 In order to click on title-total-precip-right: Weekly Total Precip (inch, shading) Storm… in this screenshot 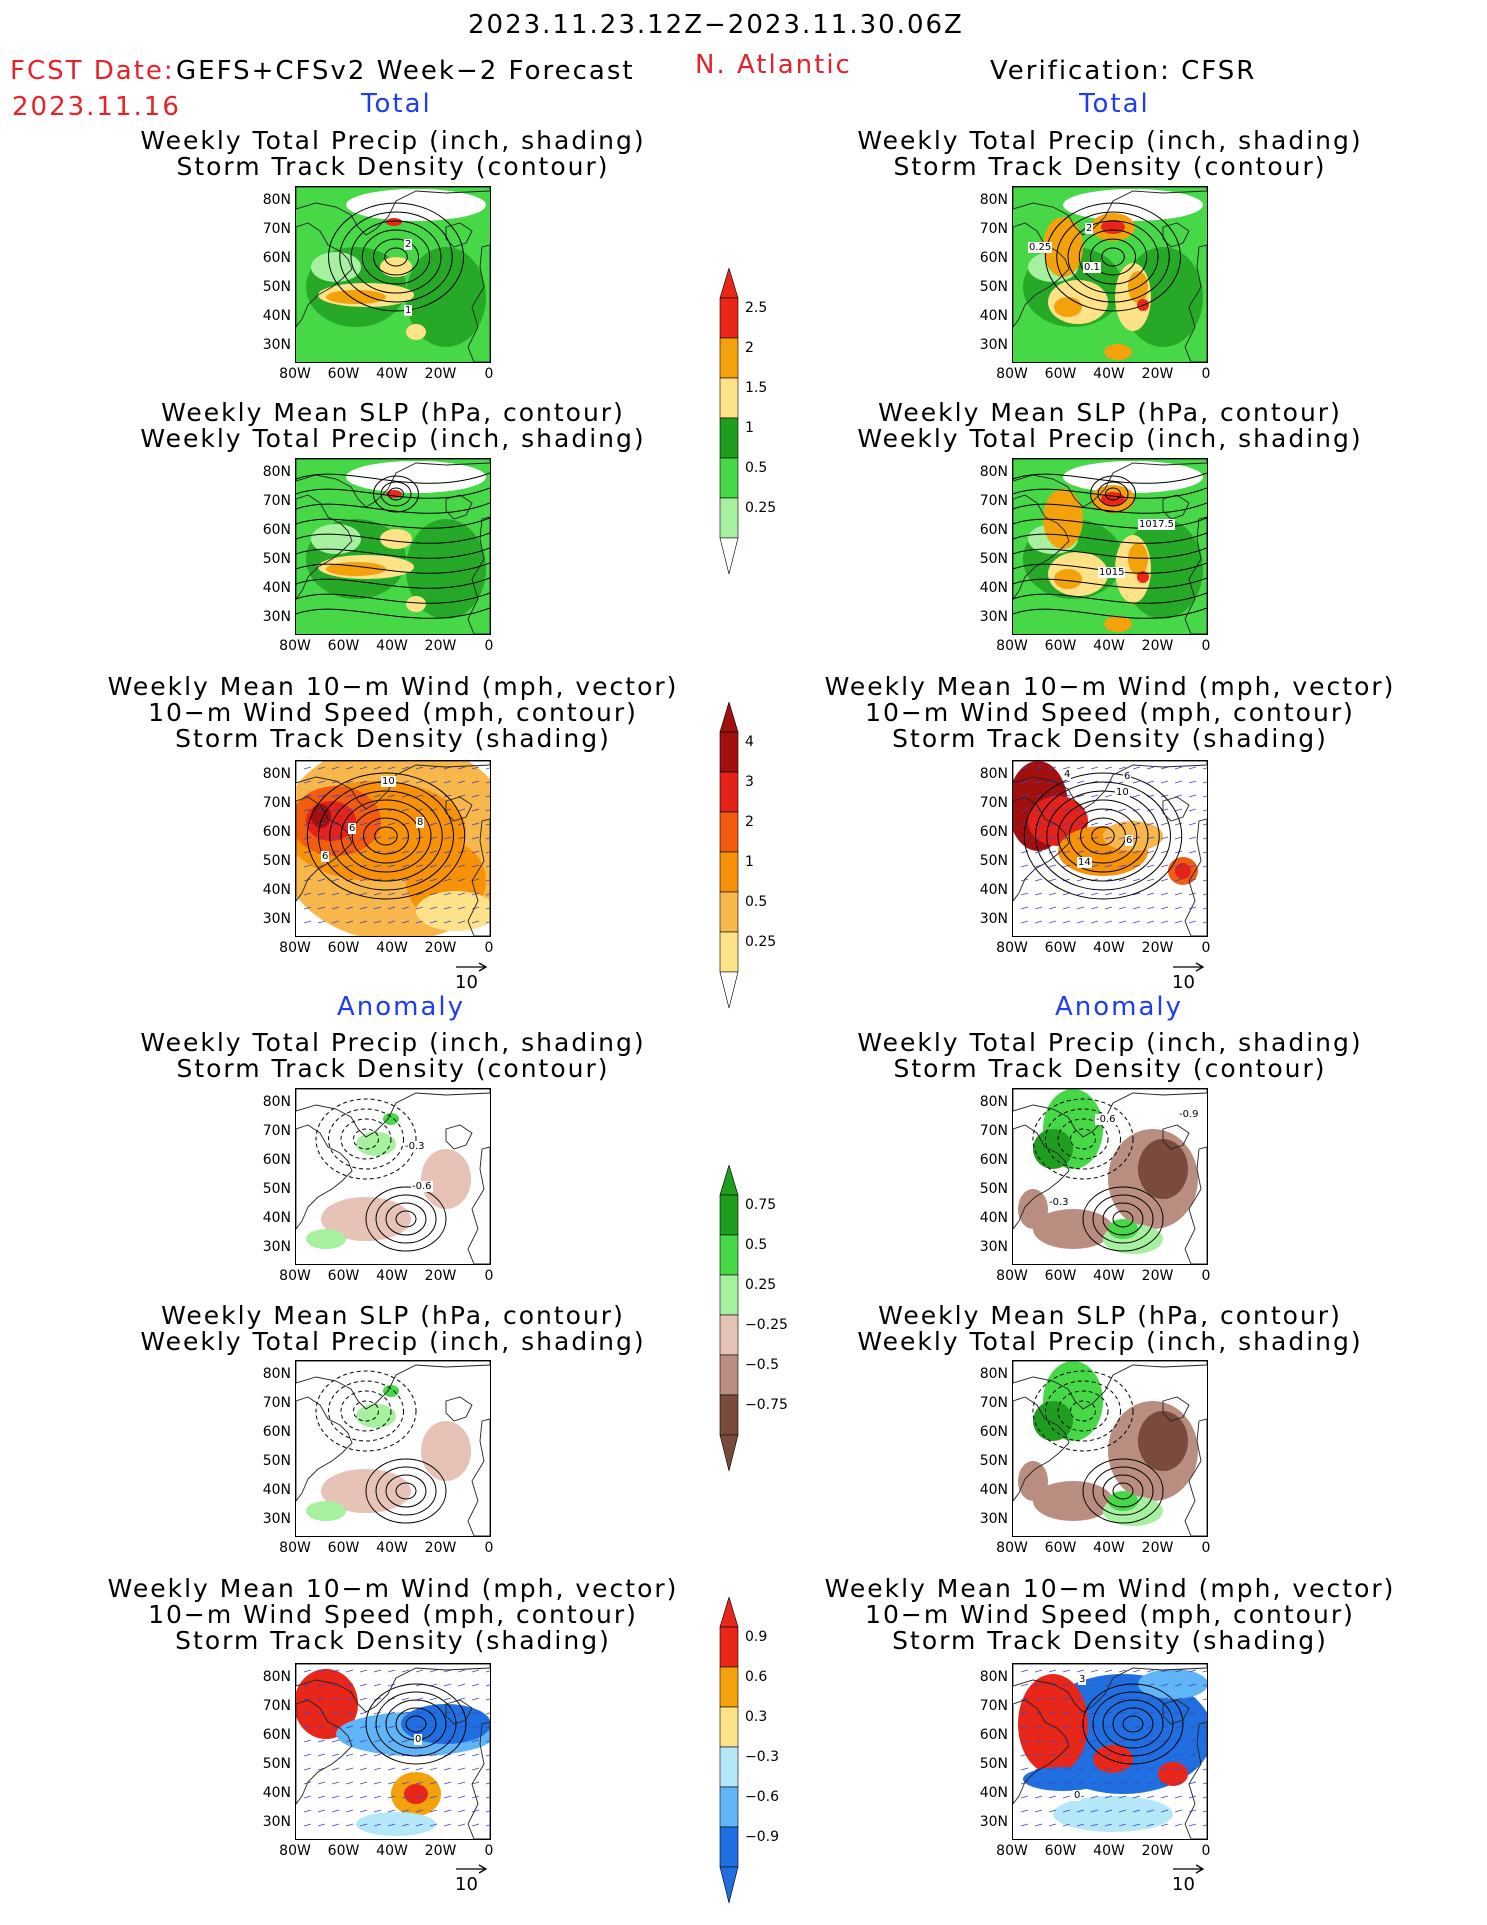, I will do `click(1110, 153)`.